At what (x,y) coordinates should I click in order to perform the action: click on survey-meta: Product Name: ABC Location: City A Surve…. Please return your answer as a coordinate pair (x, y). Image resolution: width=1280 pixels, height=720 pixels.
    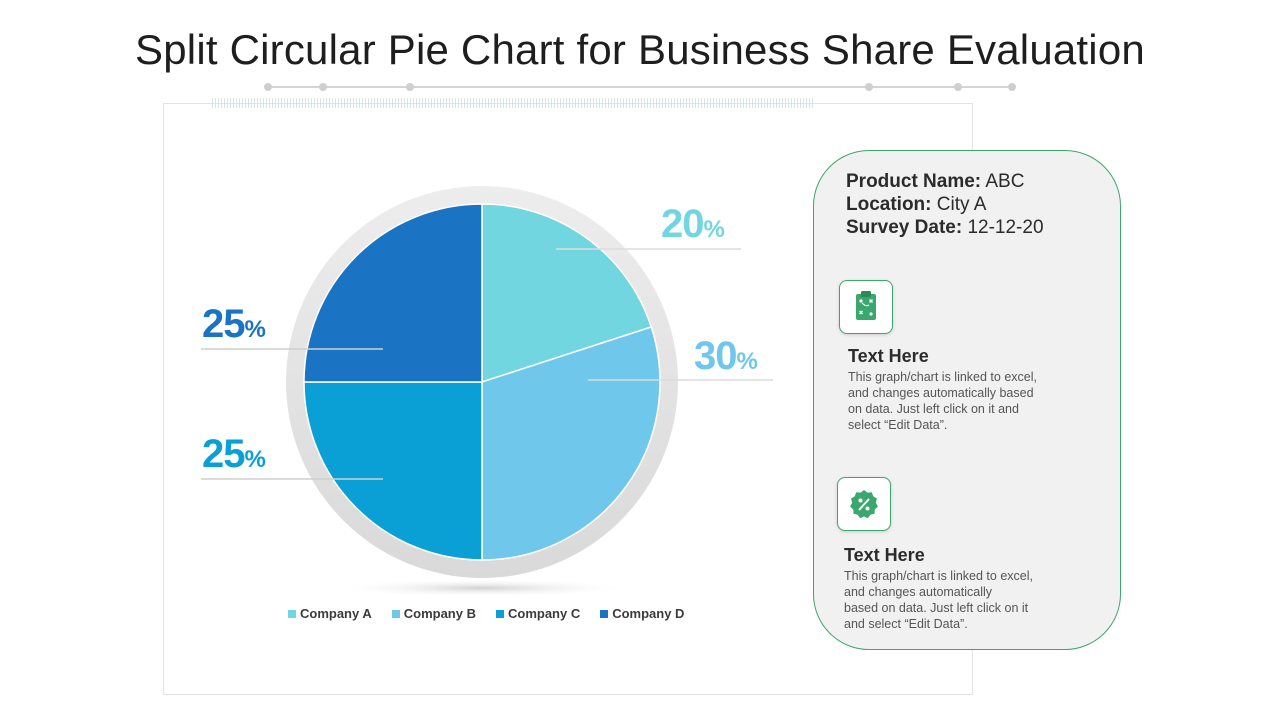
    Looking at the image, I should click on (945, 204).